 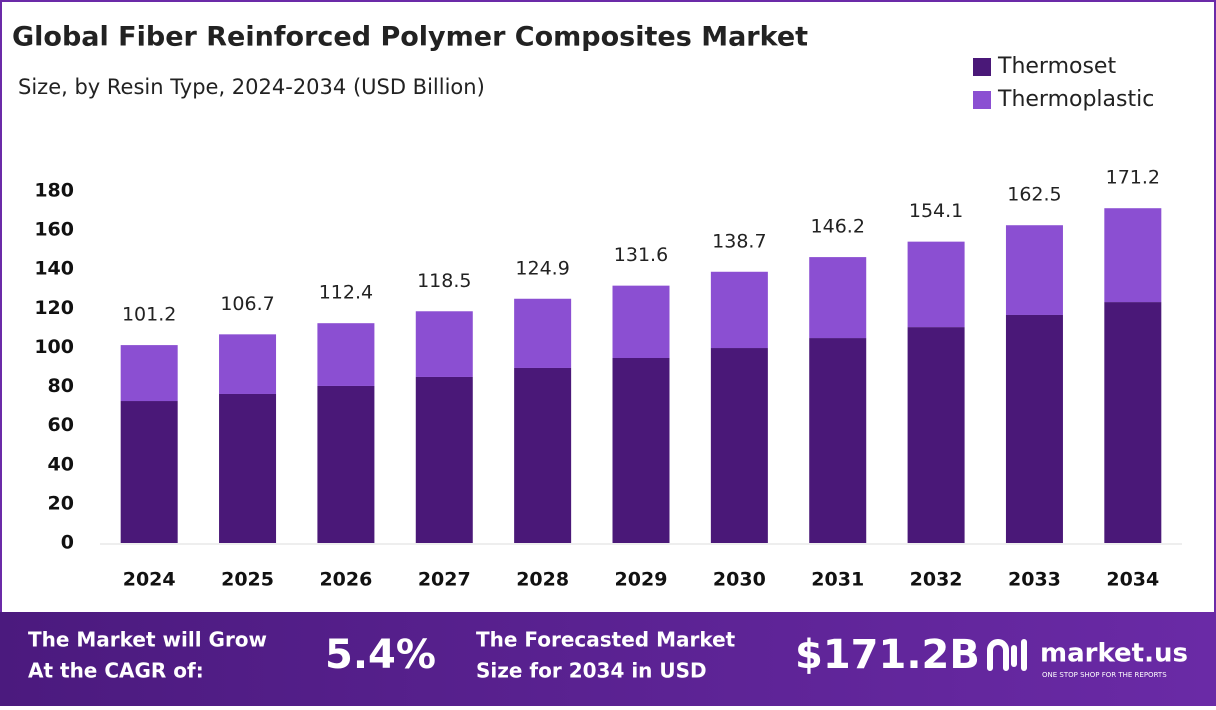 What do you see at coordinates (542, 580) in the screenshot?
I see `x-tick-label: 2028` at bounding box center [542, 580].